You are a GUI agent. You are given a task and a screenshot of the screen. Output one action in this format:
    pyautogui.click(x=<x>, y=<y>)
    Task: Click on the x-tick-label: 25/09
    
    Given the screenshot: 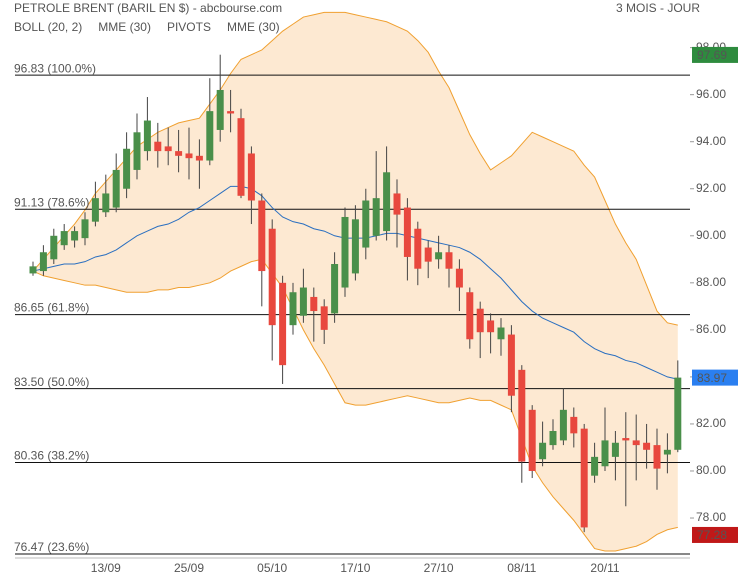 What is the action you would take?
    pyautogui.click(x=189, y=568)
    